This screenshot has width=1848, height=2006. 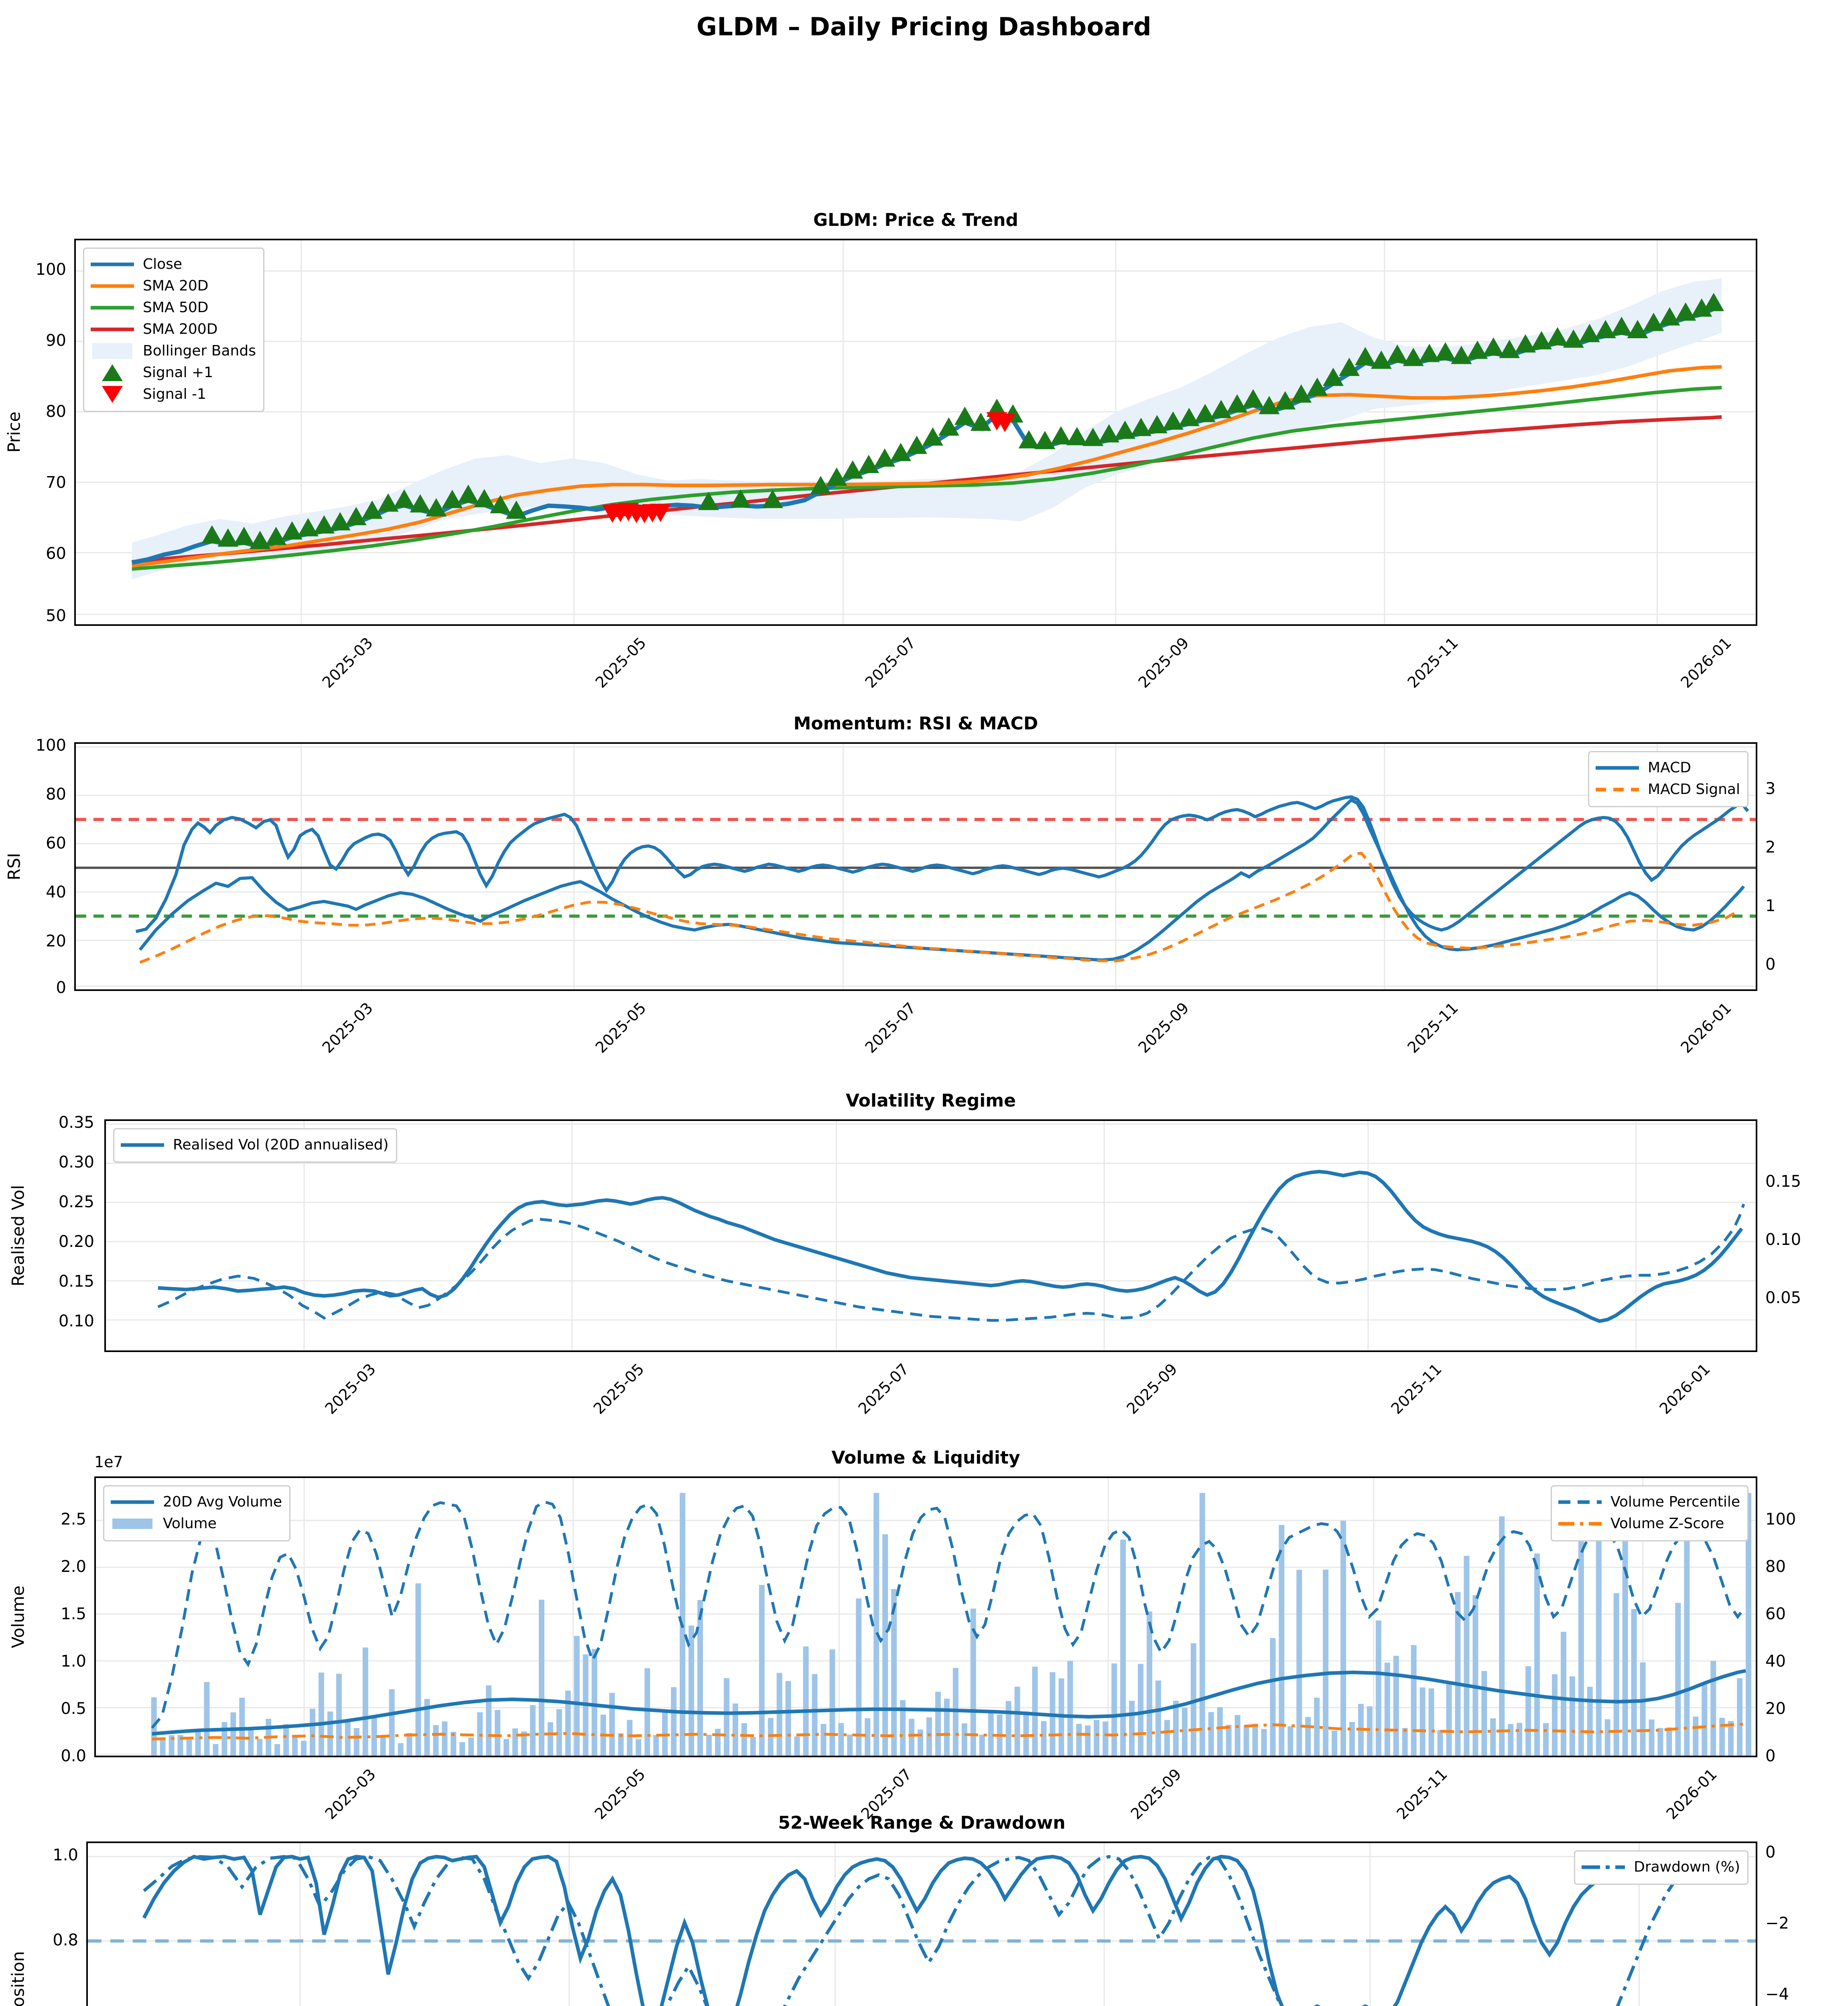 I want to click on legend-row-volume-percentile: Volume Percentile, so click(x=1649, y=1502).